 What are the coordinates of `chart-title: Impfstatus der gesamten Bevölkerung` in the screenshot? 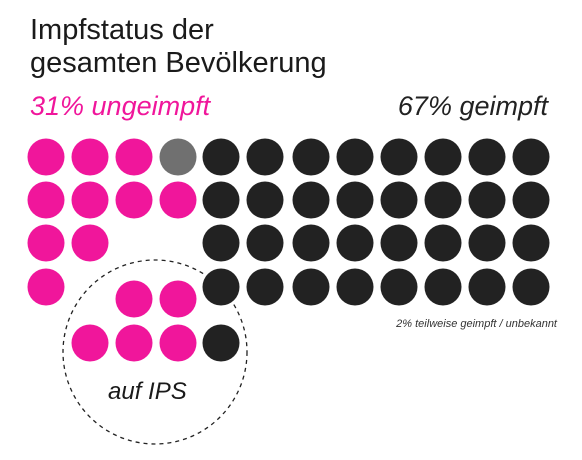 It's located at (178, 47).